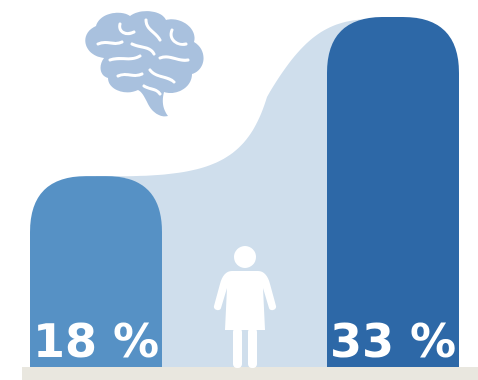 This screenshot has height=380, width=478. What do you see at coordinates (245, 307) in the screenshot?
I see `woman-icon` at bounding box center [245, 307].